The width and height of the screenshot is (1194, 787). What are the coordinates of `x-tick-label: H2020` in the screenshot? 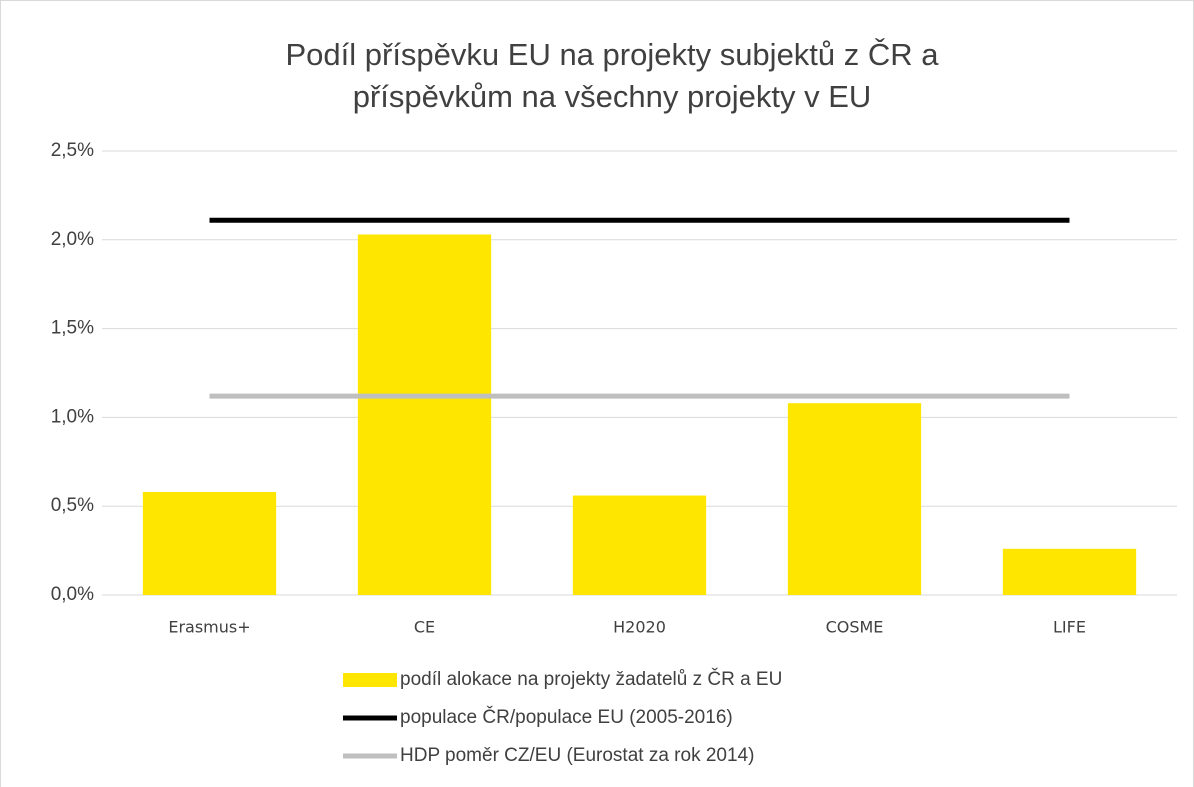 It's located at (639, 627).